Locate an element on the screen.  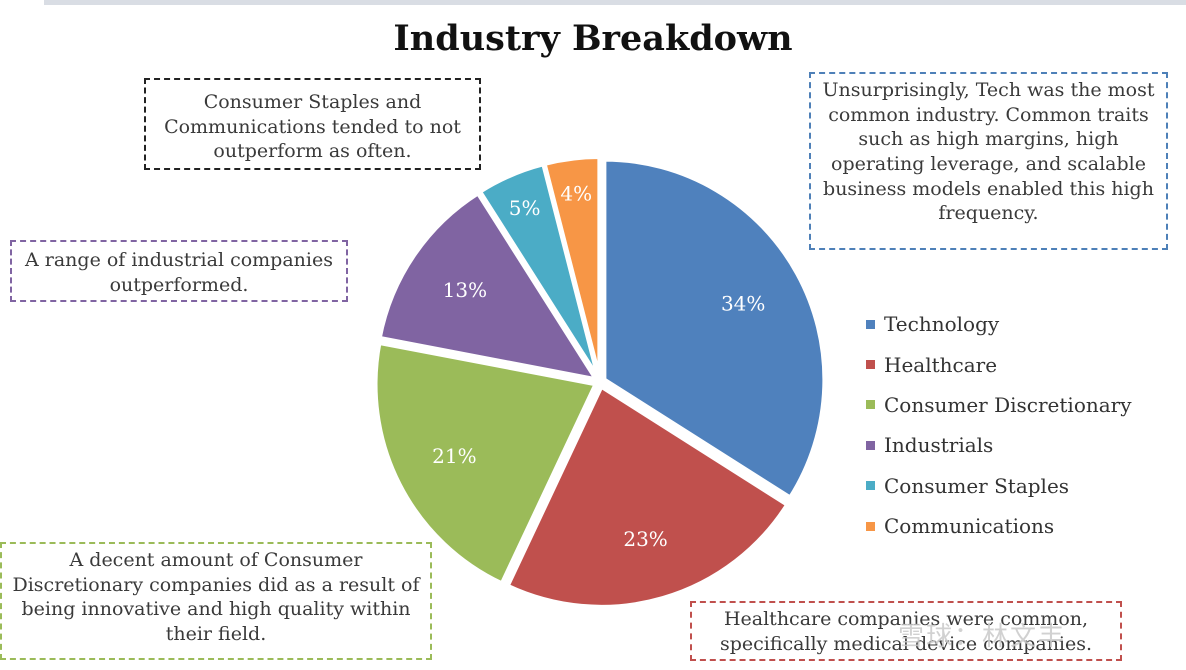
legend-label: Consumer Staples is located at coordinates (977, 485).